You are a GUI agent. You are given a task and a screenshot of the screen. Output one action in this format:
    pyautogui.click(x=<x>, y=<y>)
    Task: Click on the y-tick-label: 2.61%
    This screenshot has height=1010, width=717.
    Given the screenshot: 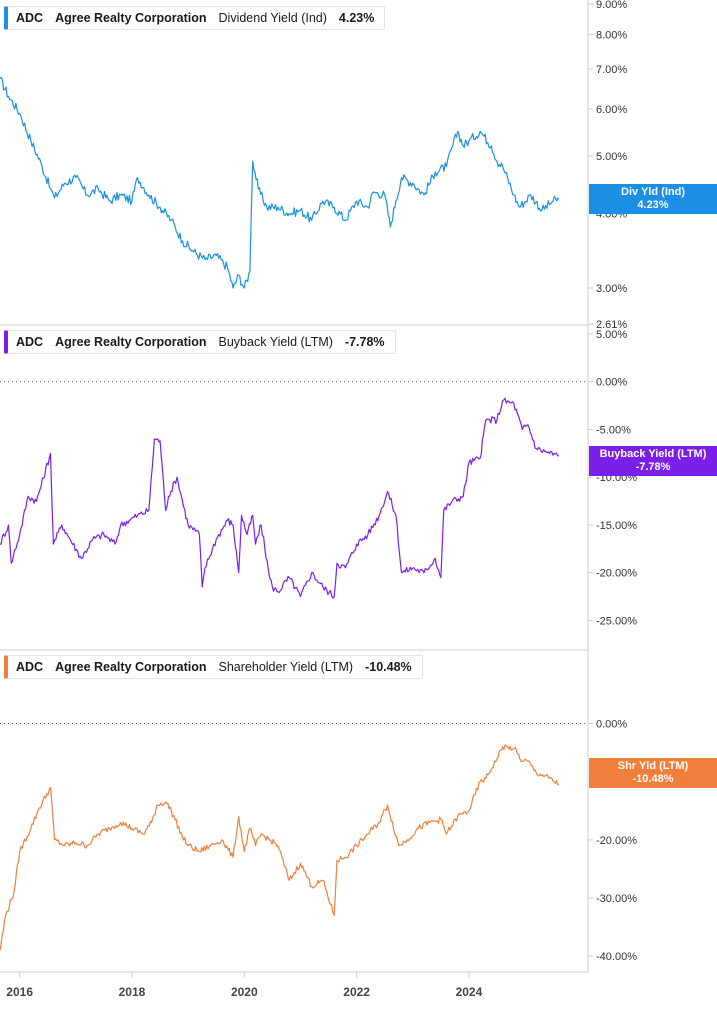 What is the action you would take?
    pyautogui.click(x=611, y=325)
    